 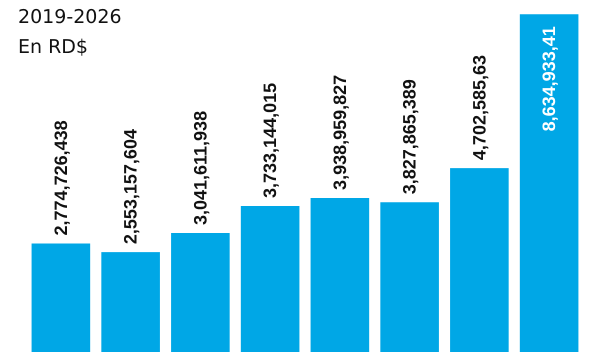 What do you see at coordinates (70, 17) in the screenshot?
I see `chart-title: 2019-2026` at bounding box center [70, 17].